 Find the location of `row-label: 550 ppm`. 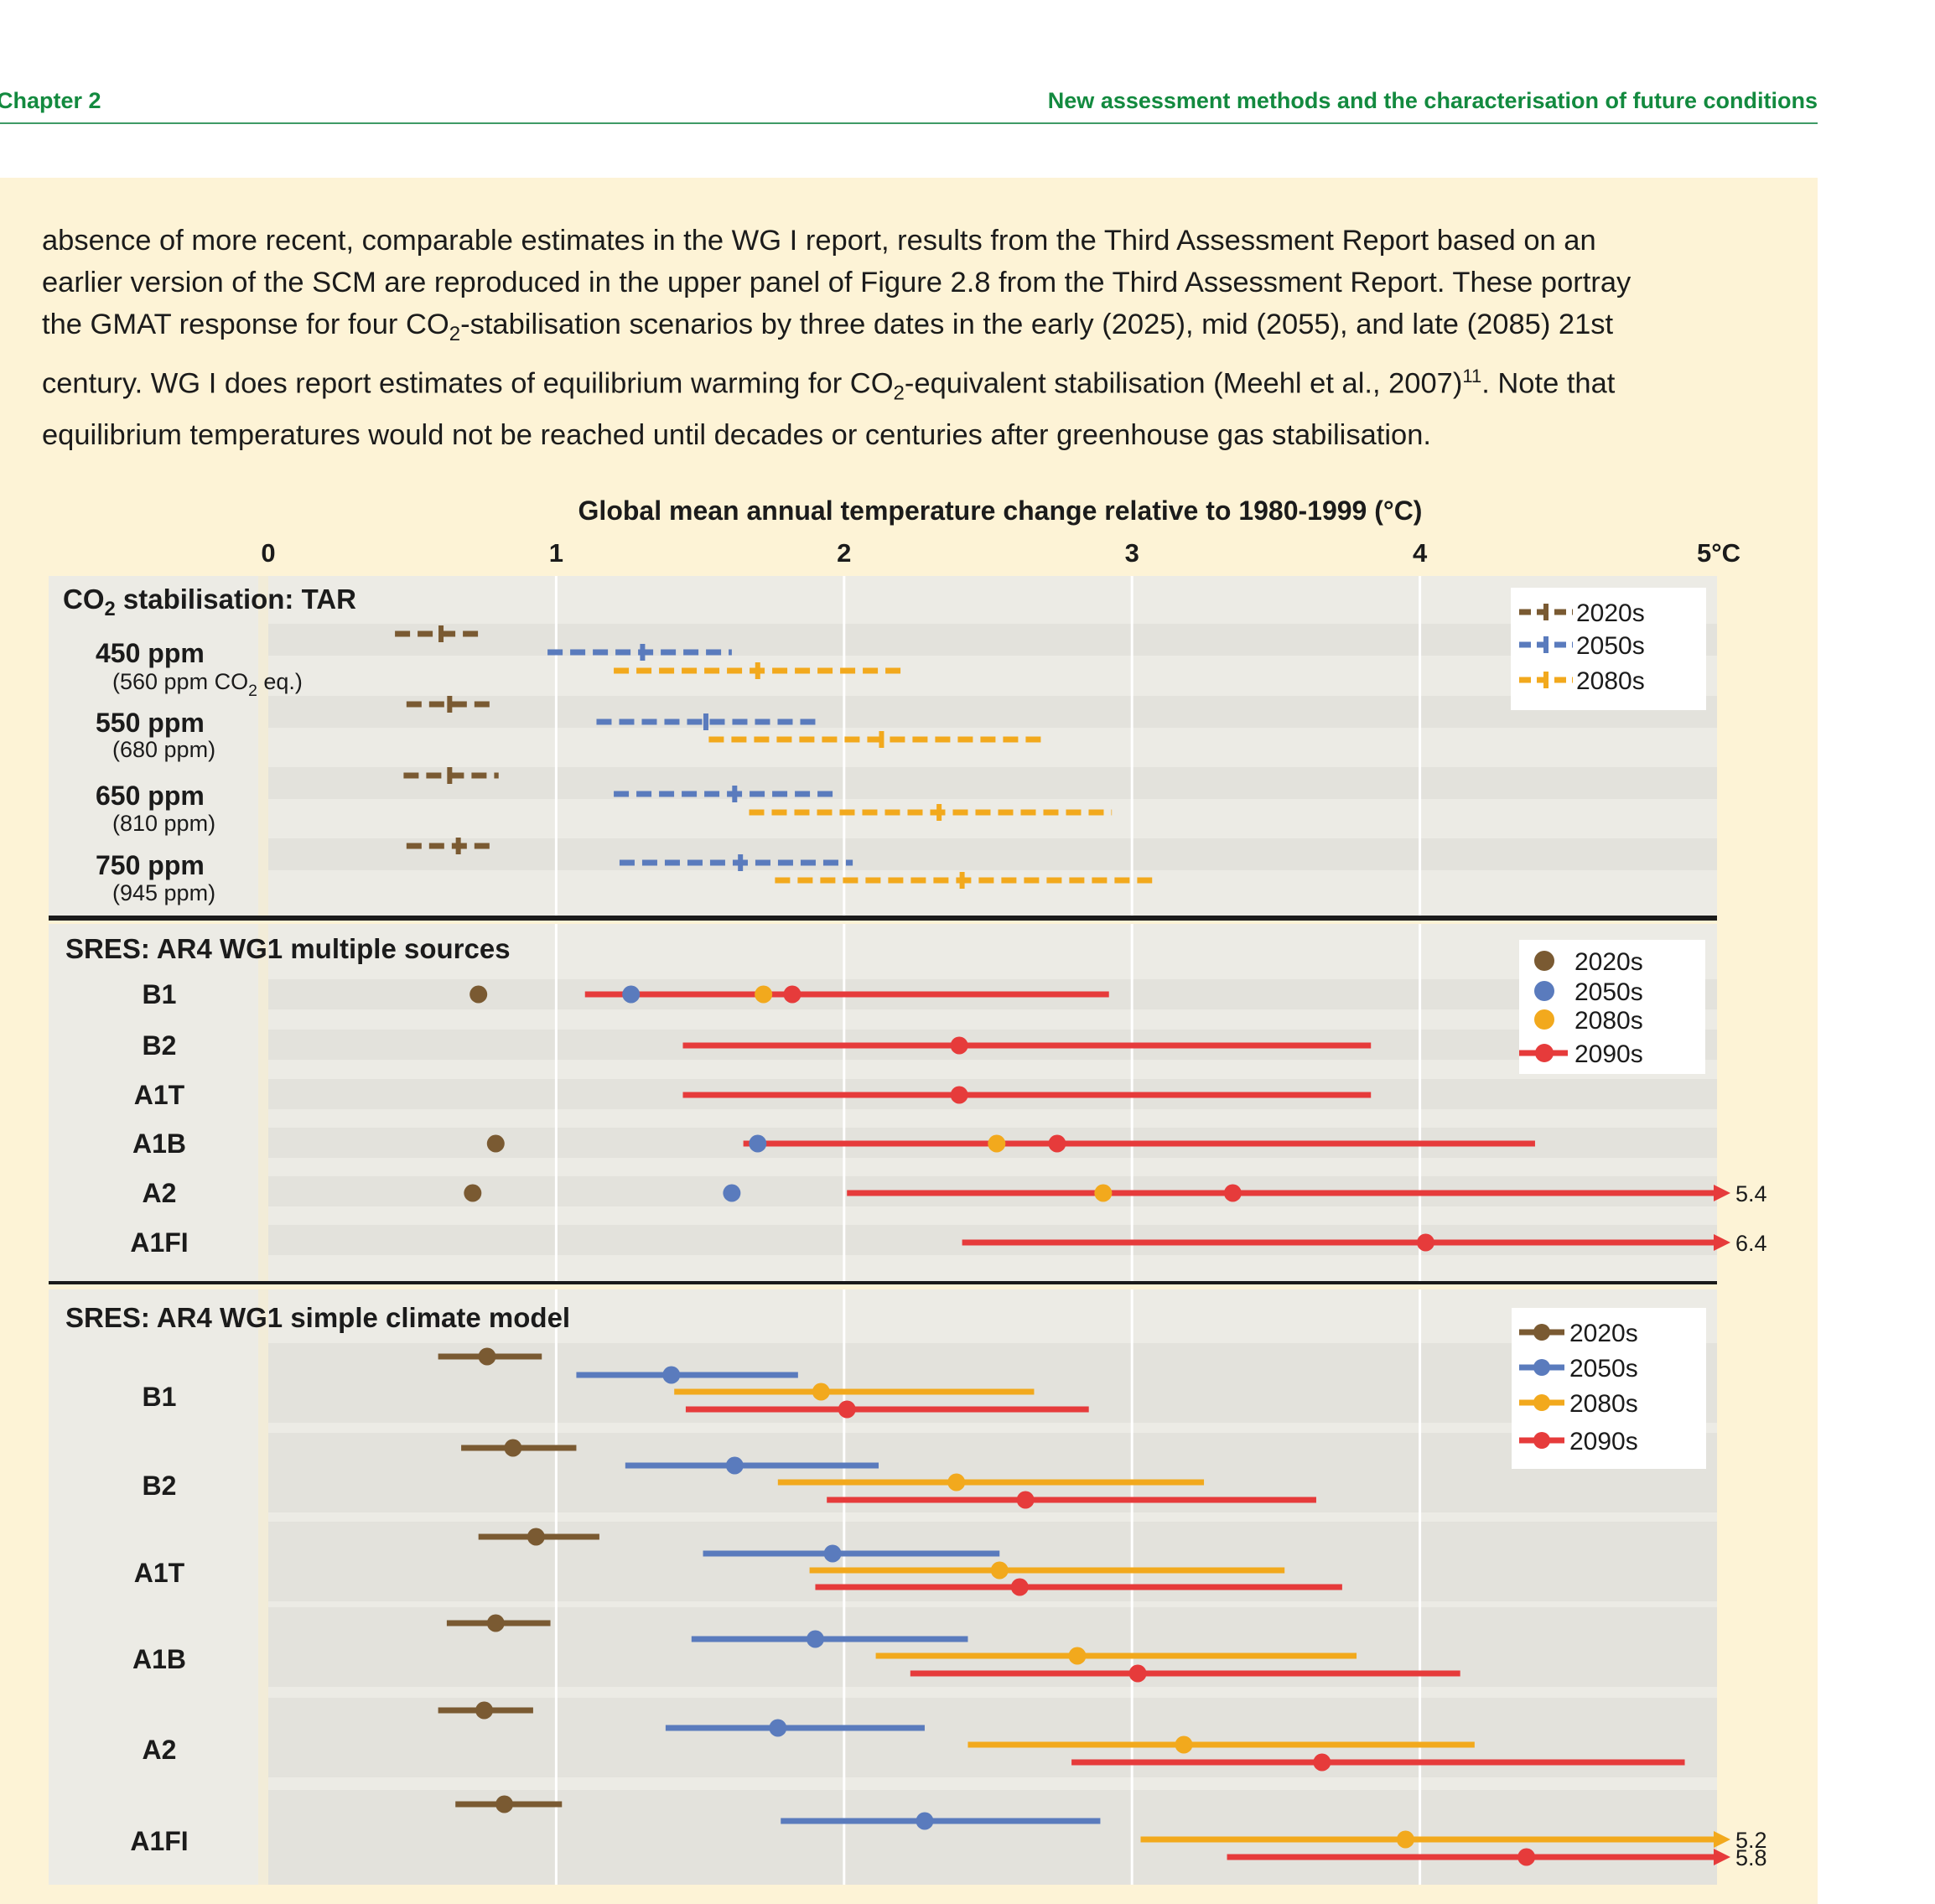

row-label: 550 ppm is located at coordinates (150, 723).